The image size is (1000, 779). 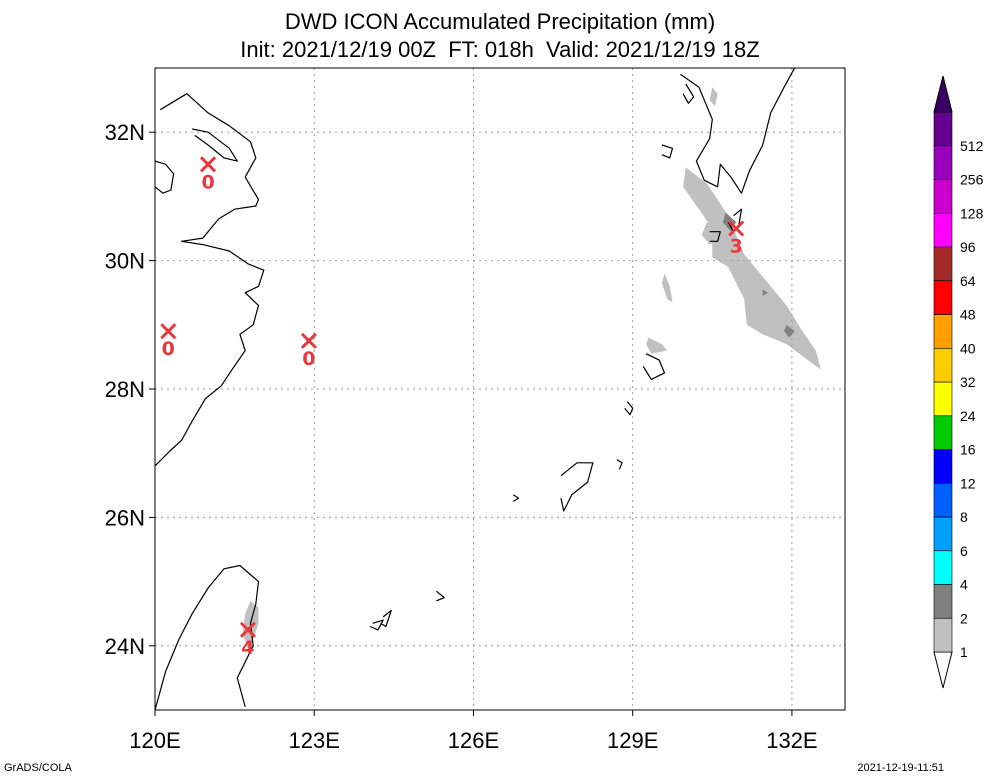 I want to click on footer-timestamp: 2021-12-19-11:51, so click(x=900, y=768).